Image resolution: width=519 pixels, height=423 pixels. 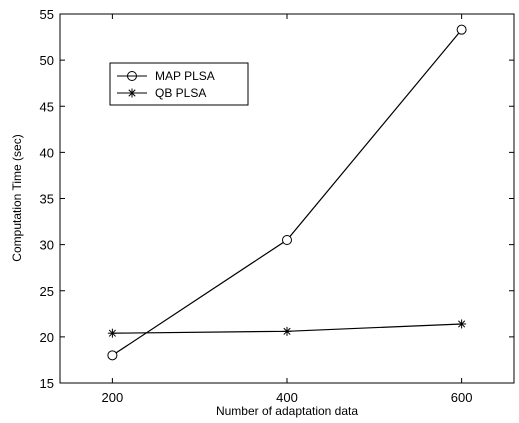 What do you see at coordinates (47, 60) in the screenshot?
I see `y-tick-label: 50` at bounding box center [47, 60].